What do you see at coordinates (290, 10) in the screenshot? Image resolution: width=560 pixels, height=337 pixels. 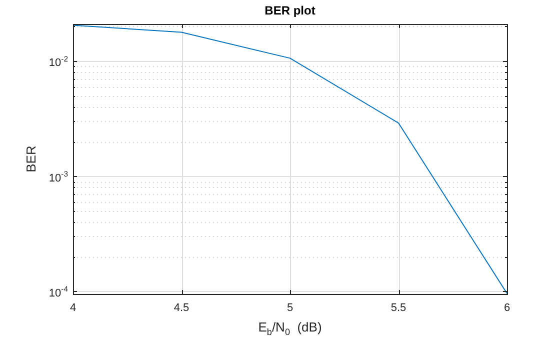 I see `chart-title: BER plot` at bounding box center [290, 10].